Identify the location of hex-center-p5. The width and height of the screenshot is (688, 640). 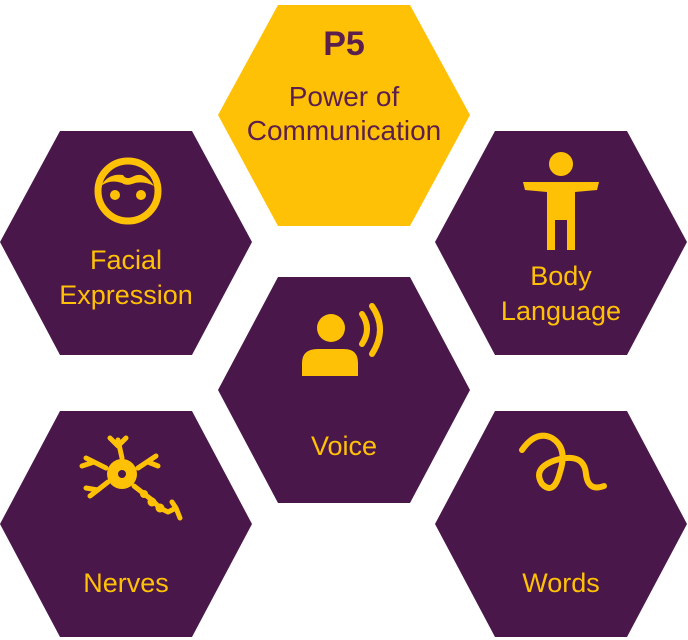
(344, 115).